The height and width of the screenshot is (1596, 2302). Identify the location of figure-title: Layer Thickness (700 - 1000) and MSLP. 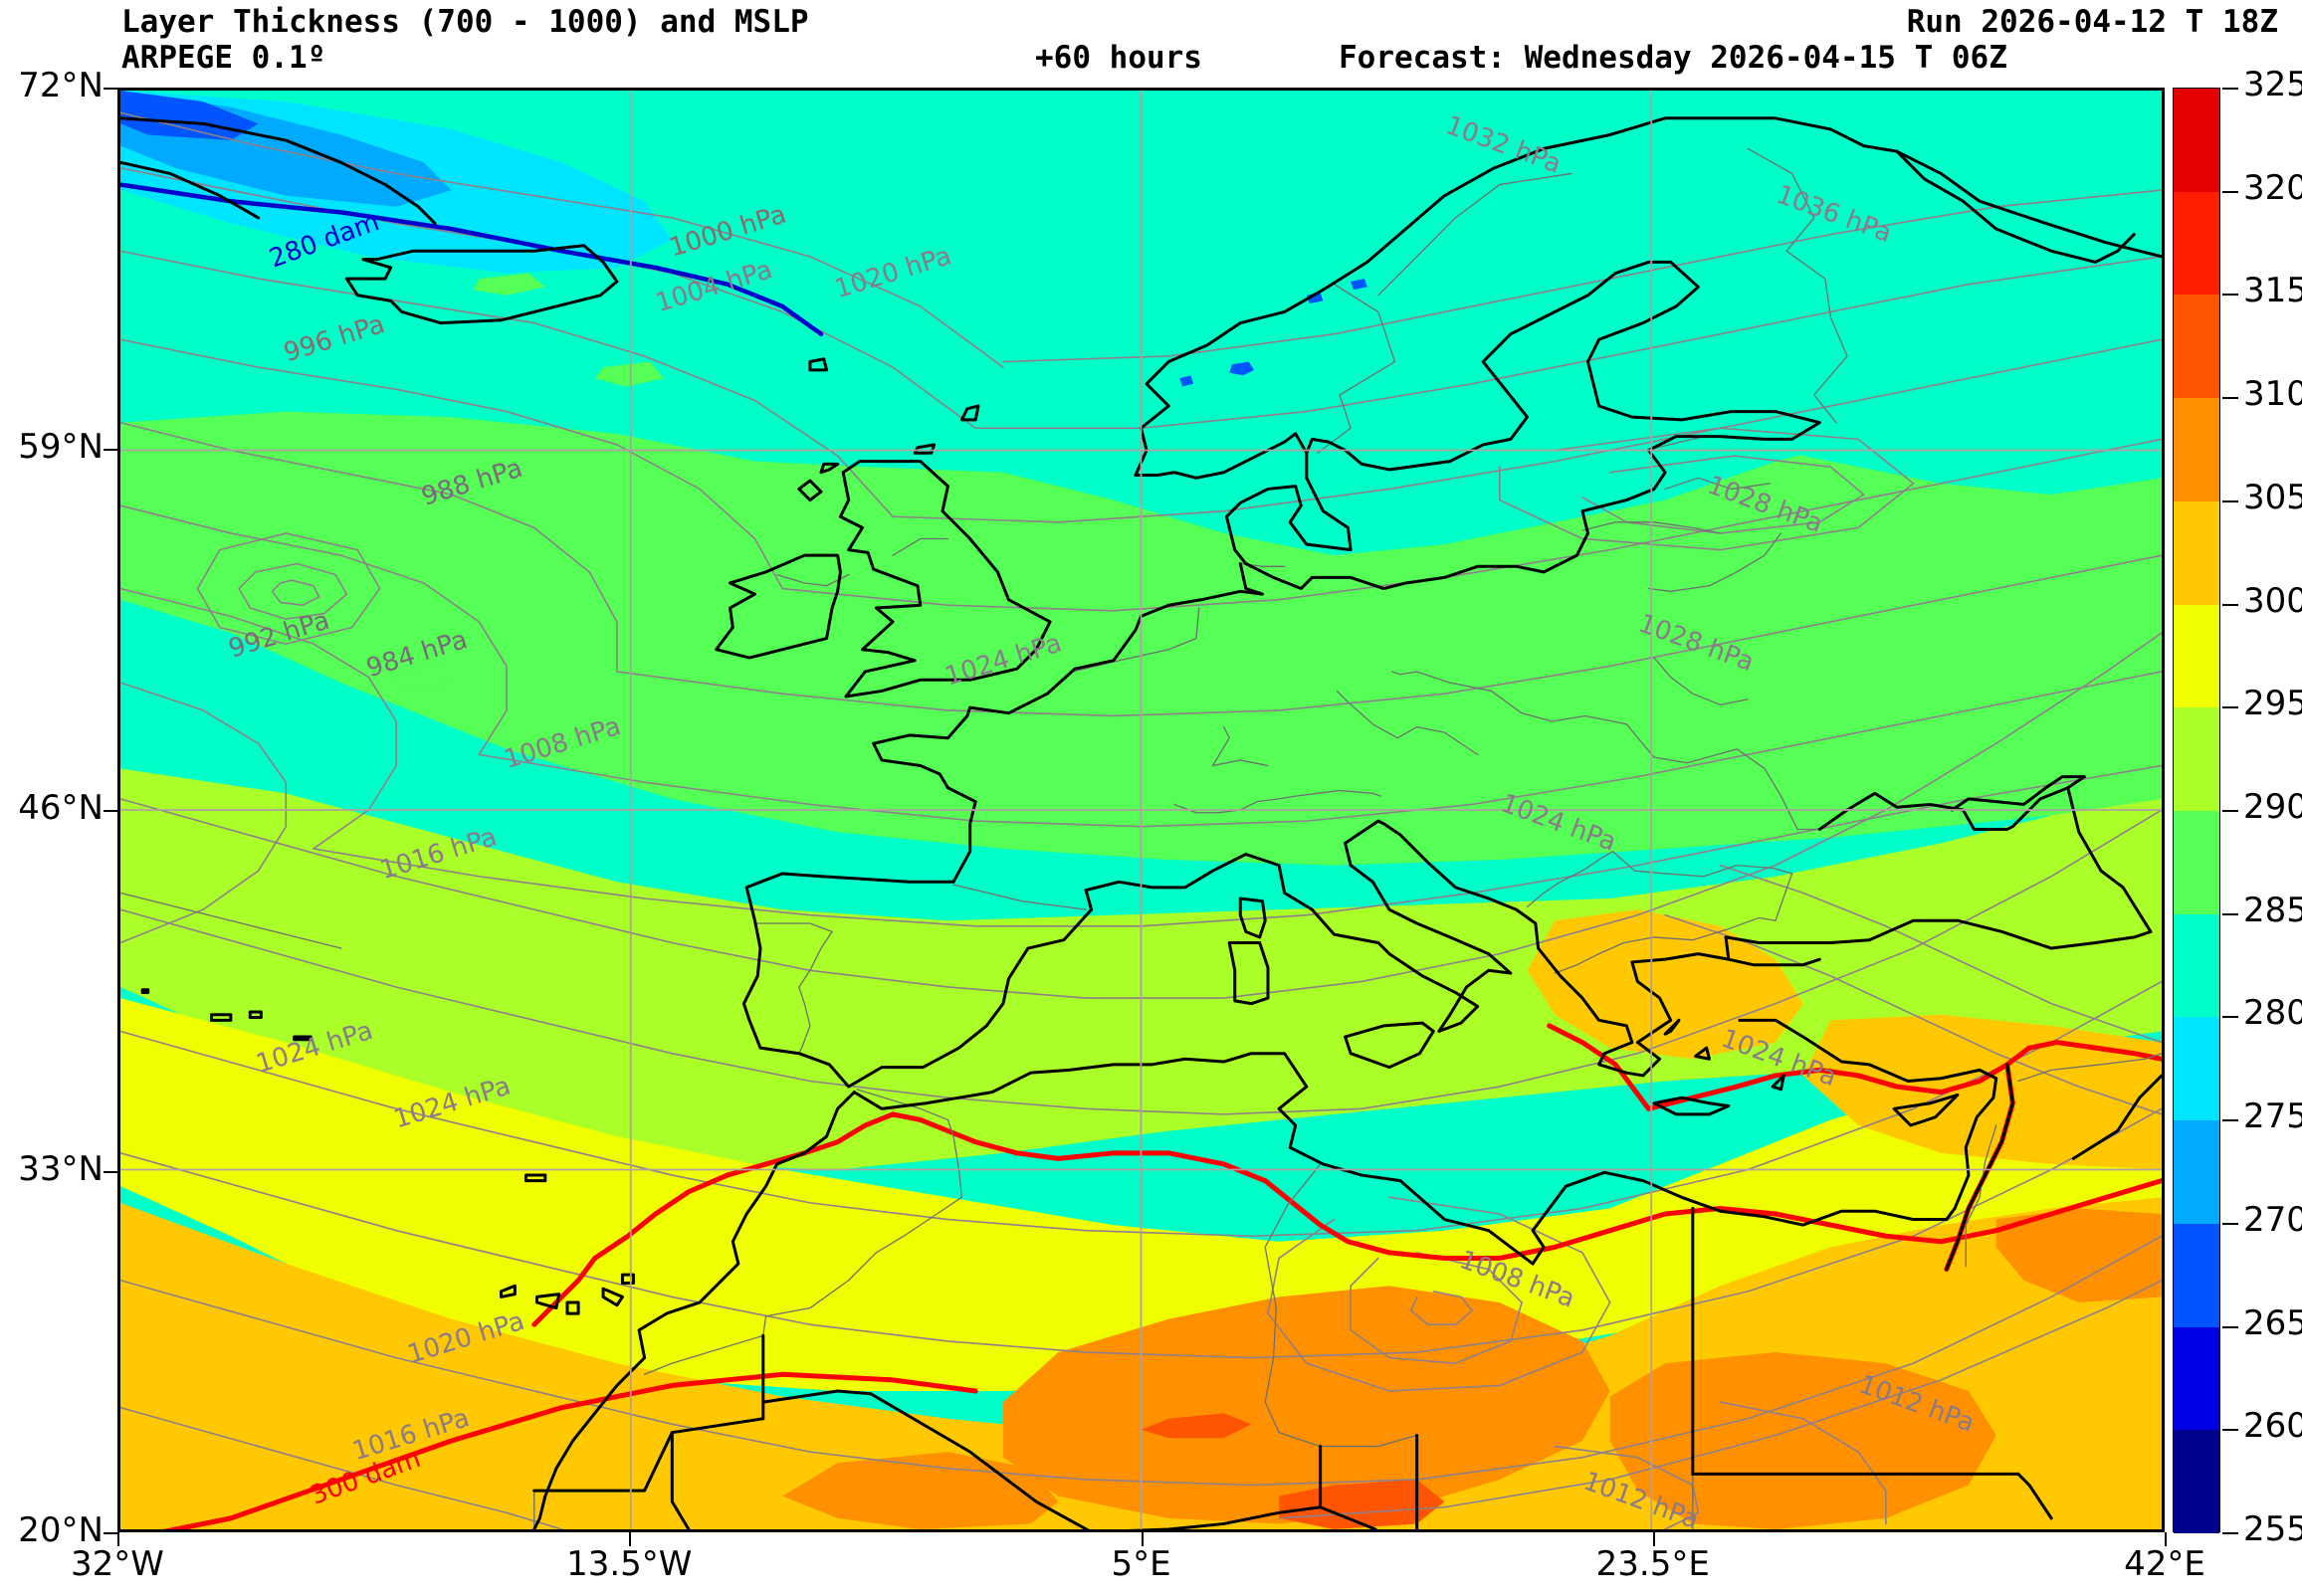
(465, 22).